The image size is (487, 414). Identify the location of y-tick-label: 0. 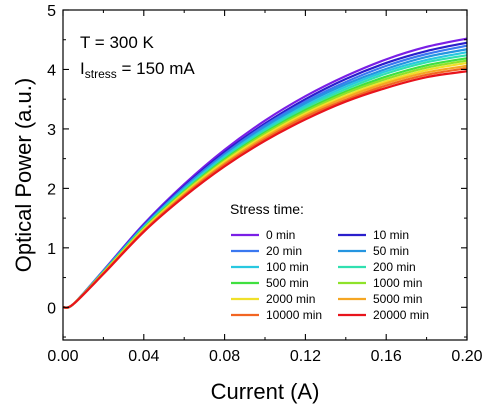
(51, 308).